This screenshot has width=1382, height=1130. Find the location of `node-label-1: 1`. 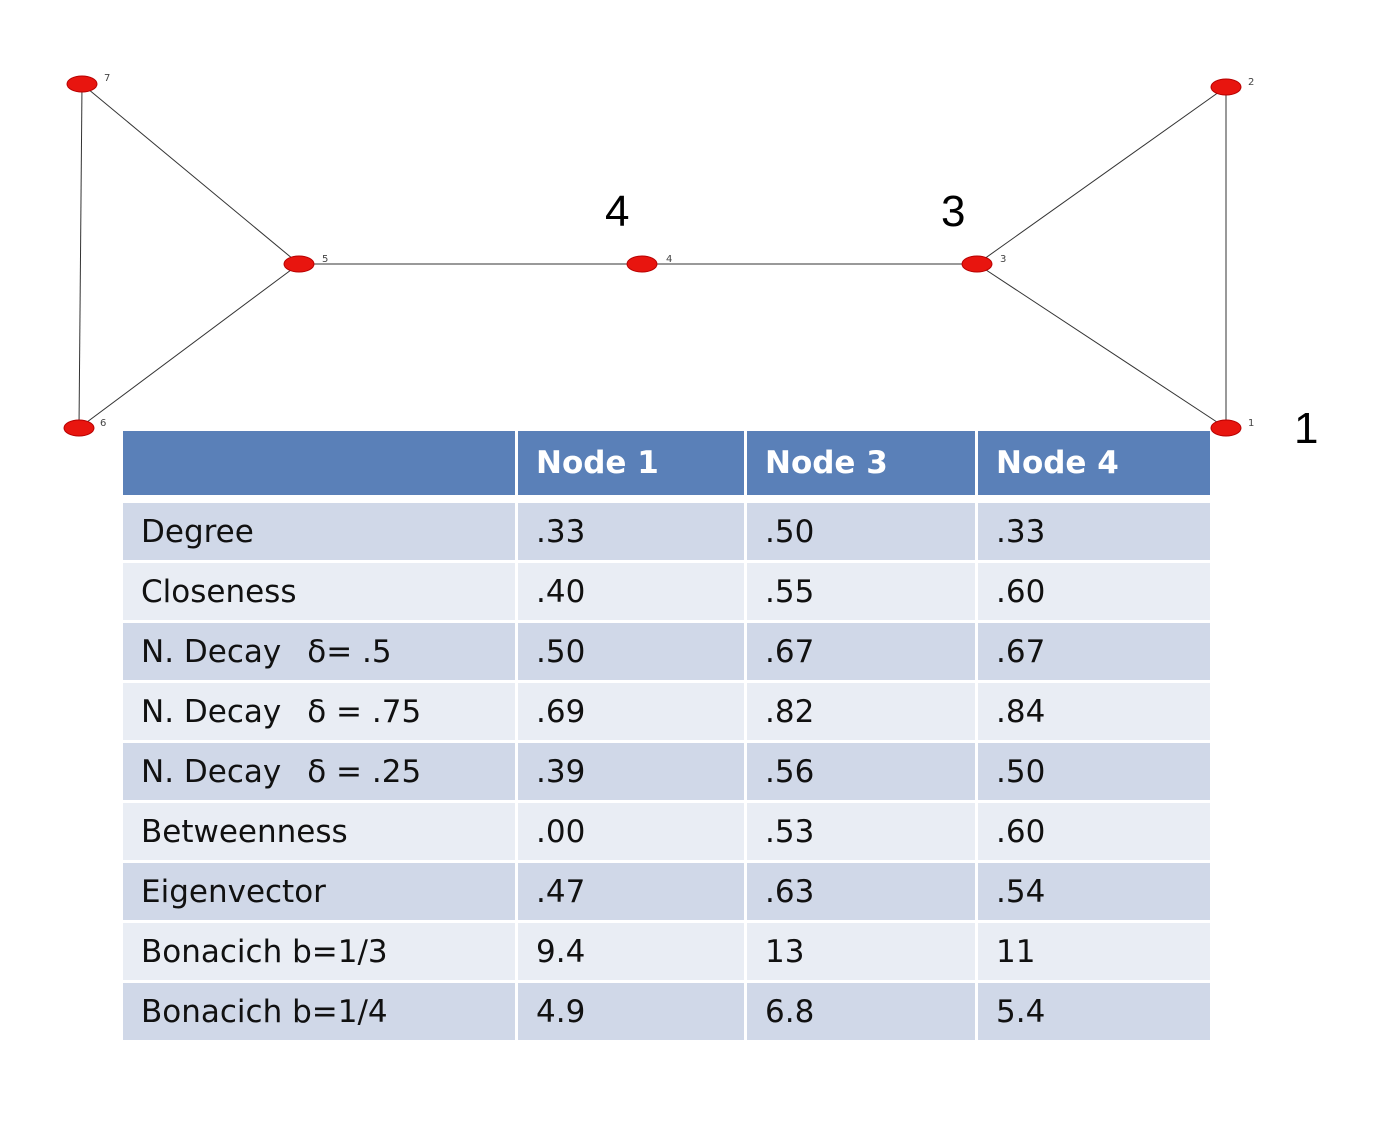

node-label-1: 1 is located at coordinates (1251, 423).